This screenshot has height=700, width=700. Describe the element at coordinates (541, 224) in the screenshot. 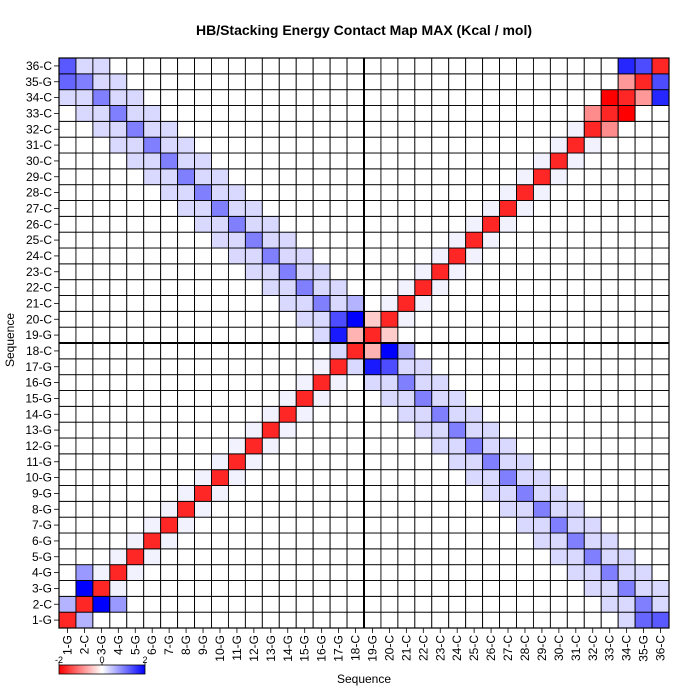

I see `heatmap-cell-29-C-26-C` at that location.